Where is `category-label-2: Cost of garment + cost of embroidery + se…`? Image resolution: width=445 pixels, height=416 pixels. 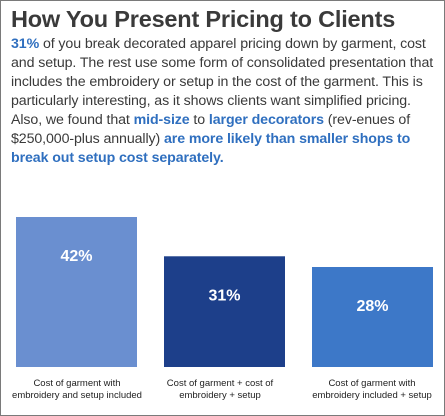 category-label-2: Cost of garment + cost of embroidery + se… is located at coordinates (220, 389).